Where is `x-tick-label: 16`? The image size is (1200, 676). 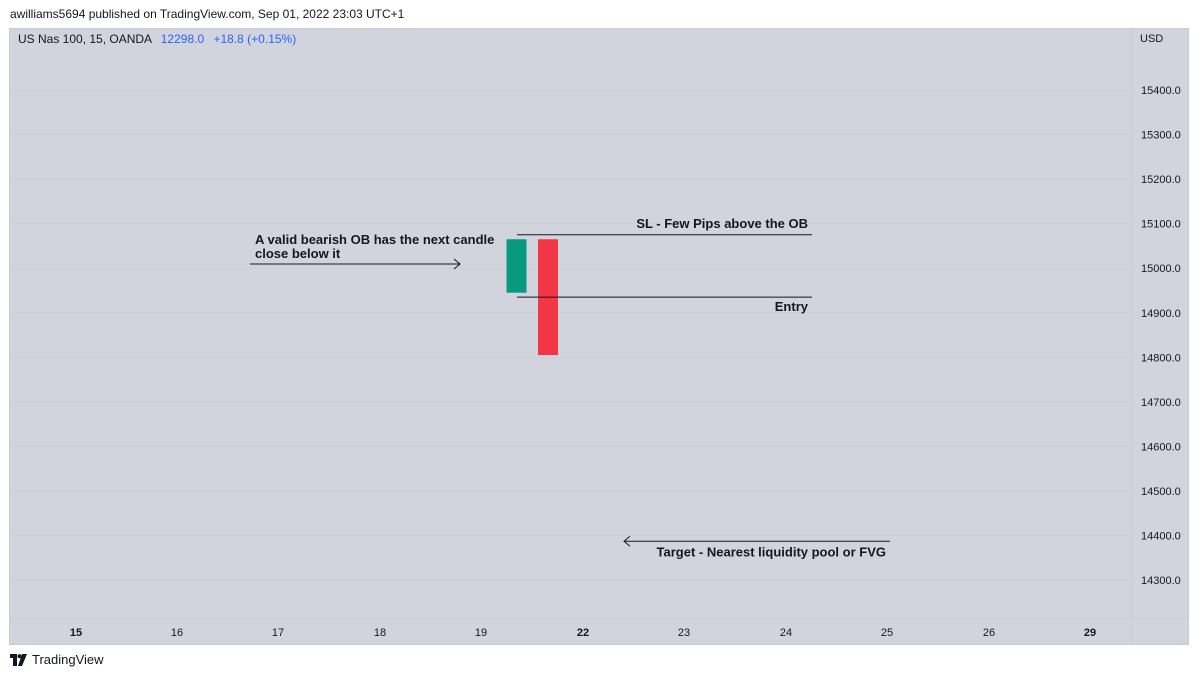 x-tick-label: 16 is located at coordinates (177, 633).